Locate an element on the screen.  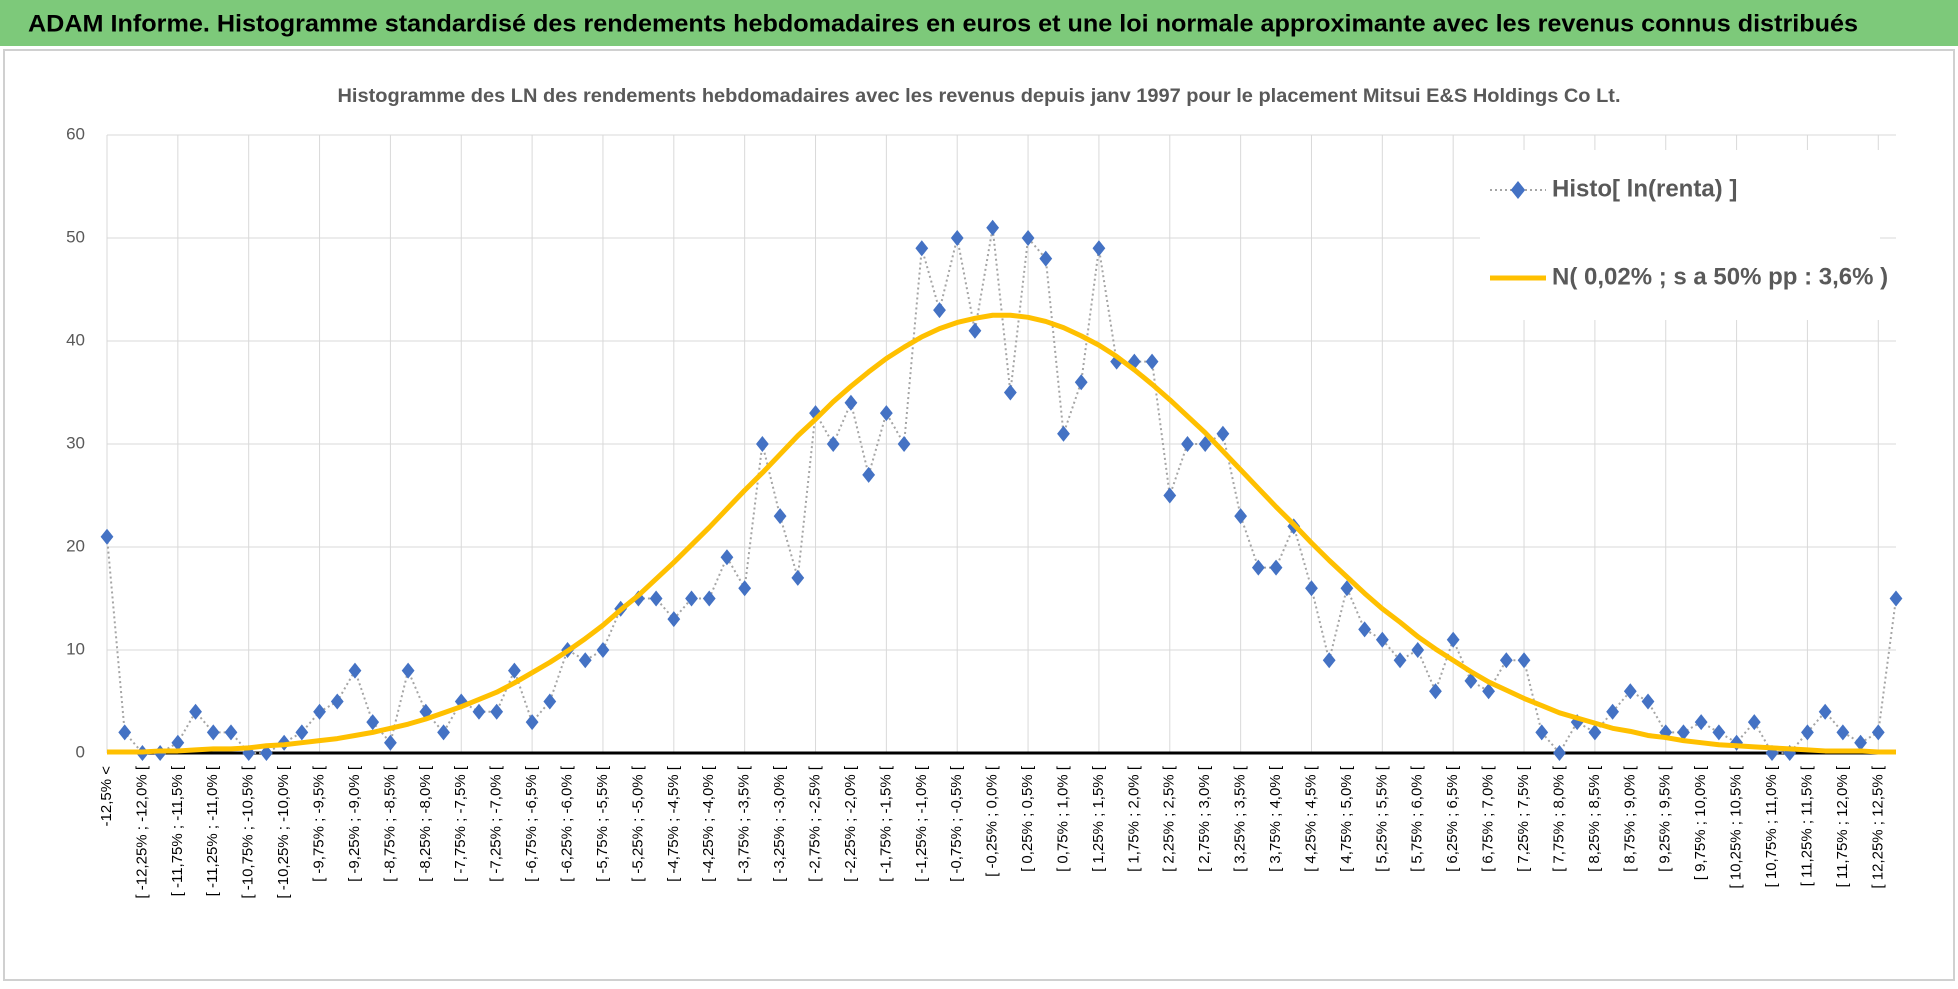
x-tick-label: [ -9,75% ; -9,5% [ is located at coordinates (319, 823).